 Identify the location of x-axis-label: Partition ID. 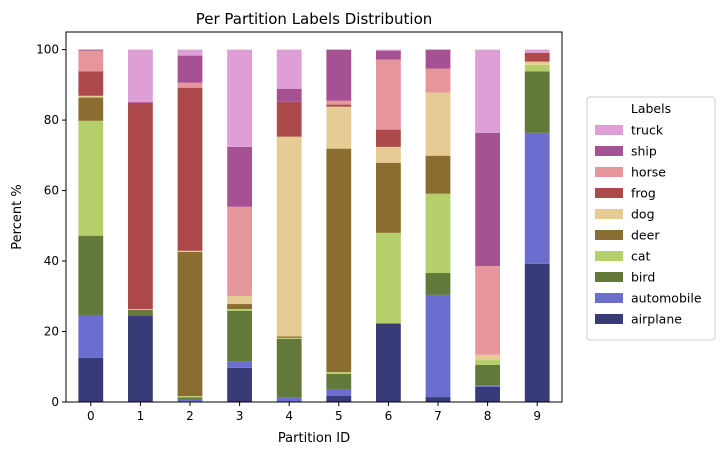
(314, 438).